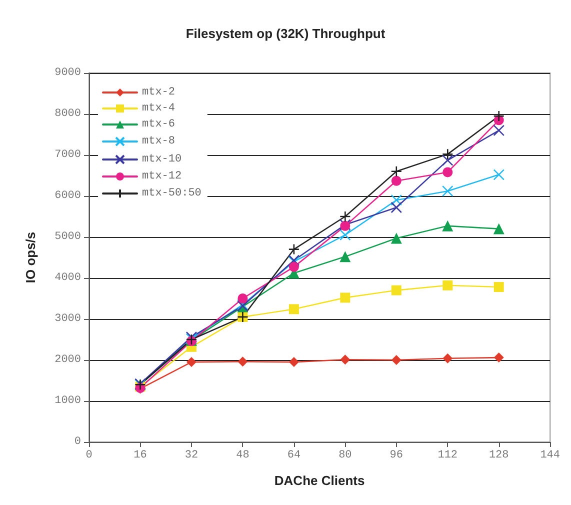 Image resolution: width=571 pixels, height=505 pixels. What do you see at coordinates (294, 456) in the screenshot?
I see `x-tick-label: 64` at bounding box center [294, 456].